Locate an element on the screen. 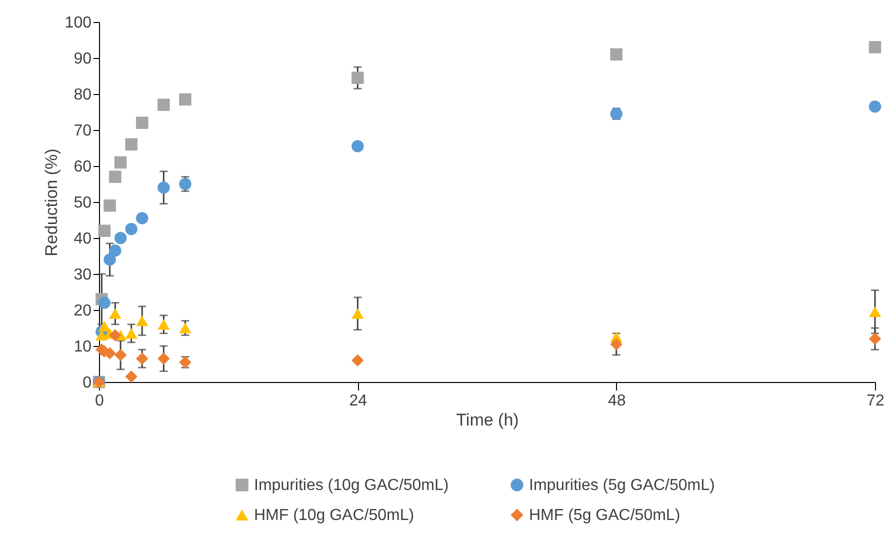 The width and height of the screenshot is (893, 546). y-axis-title: Reduction (%) is located at coordinates (51, 202).